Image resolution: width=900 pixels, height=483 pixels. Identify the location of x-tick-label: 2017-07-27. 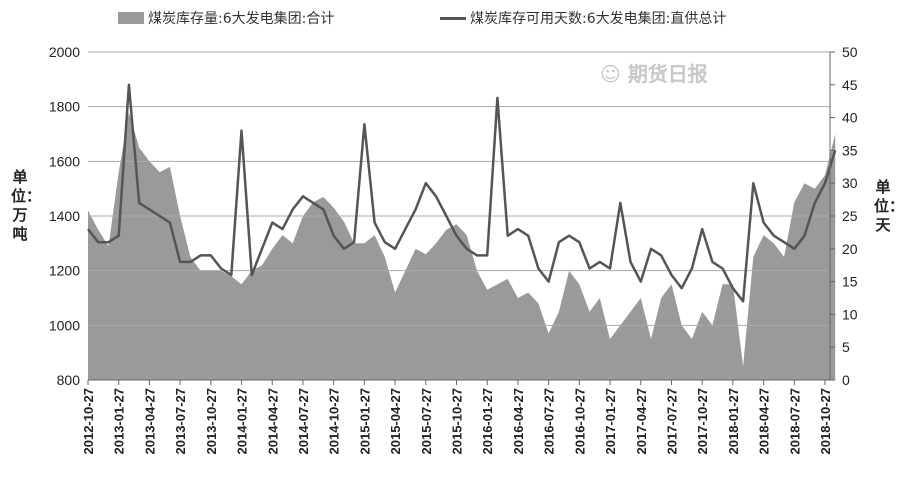
(671, 421).